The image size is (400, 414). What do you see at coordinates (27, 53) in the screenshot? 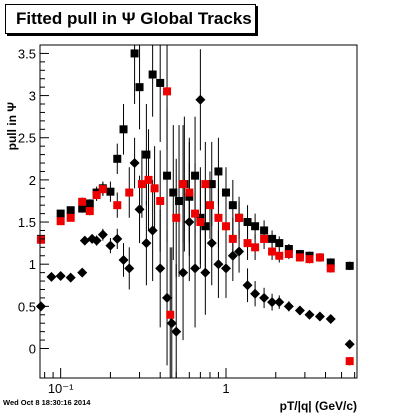
I see `y-tick-label: 3.5` at bounding box center [27, 53].